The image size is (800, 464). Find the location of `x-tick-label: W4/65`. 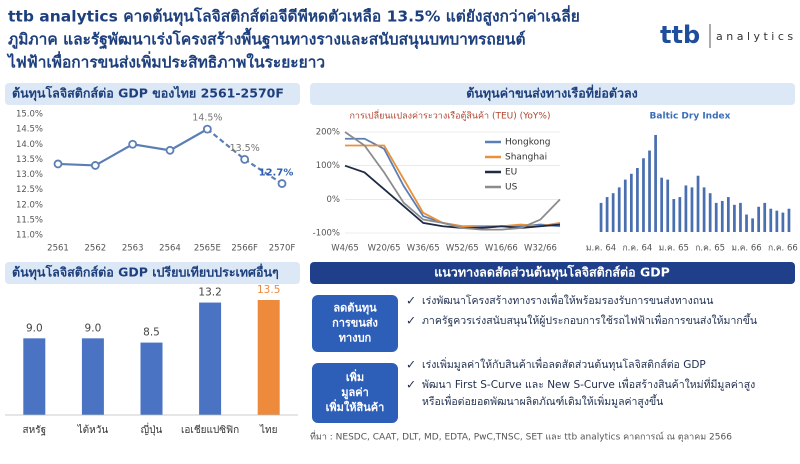

x-tick-label: W4/65 is located at coordinates (345, 249).